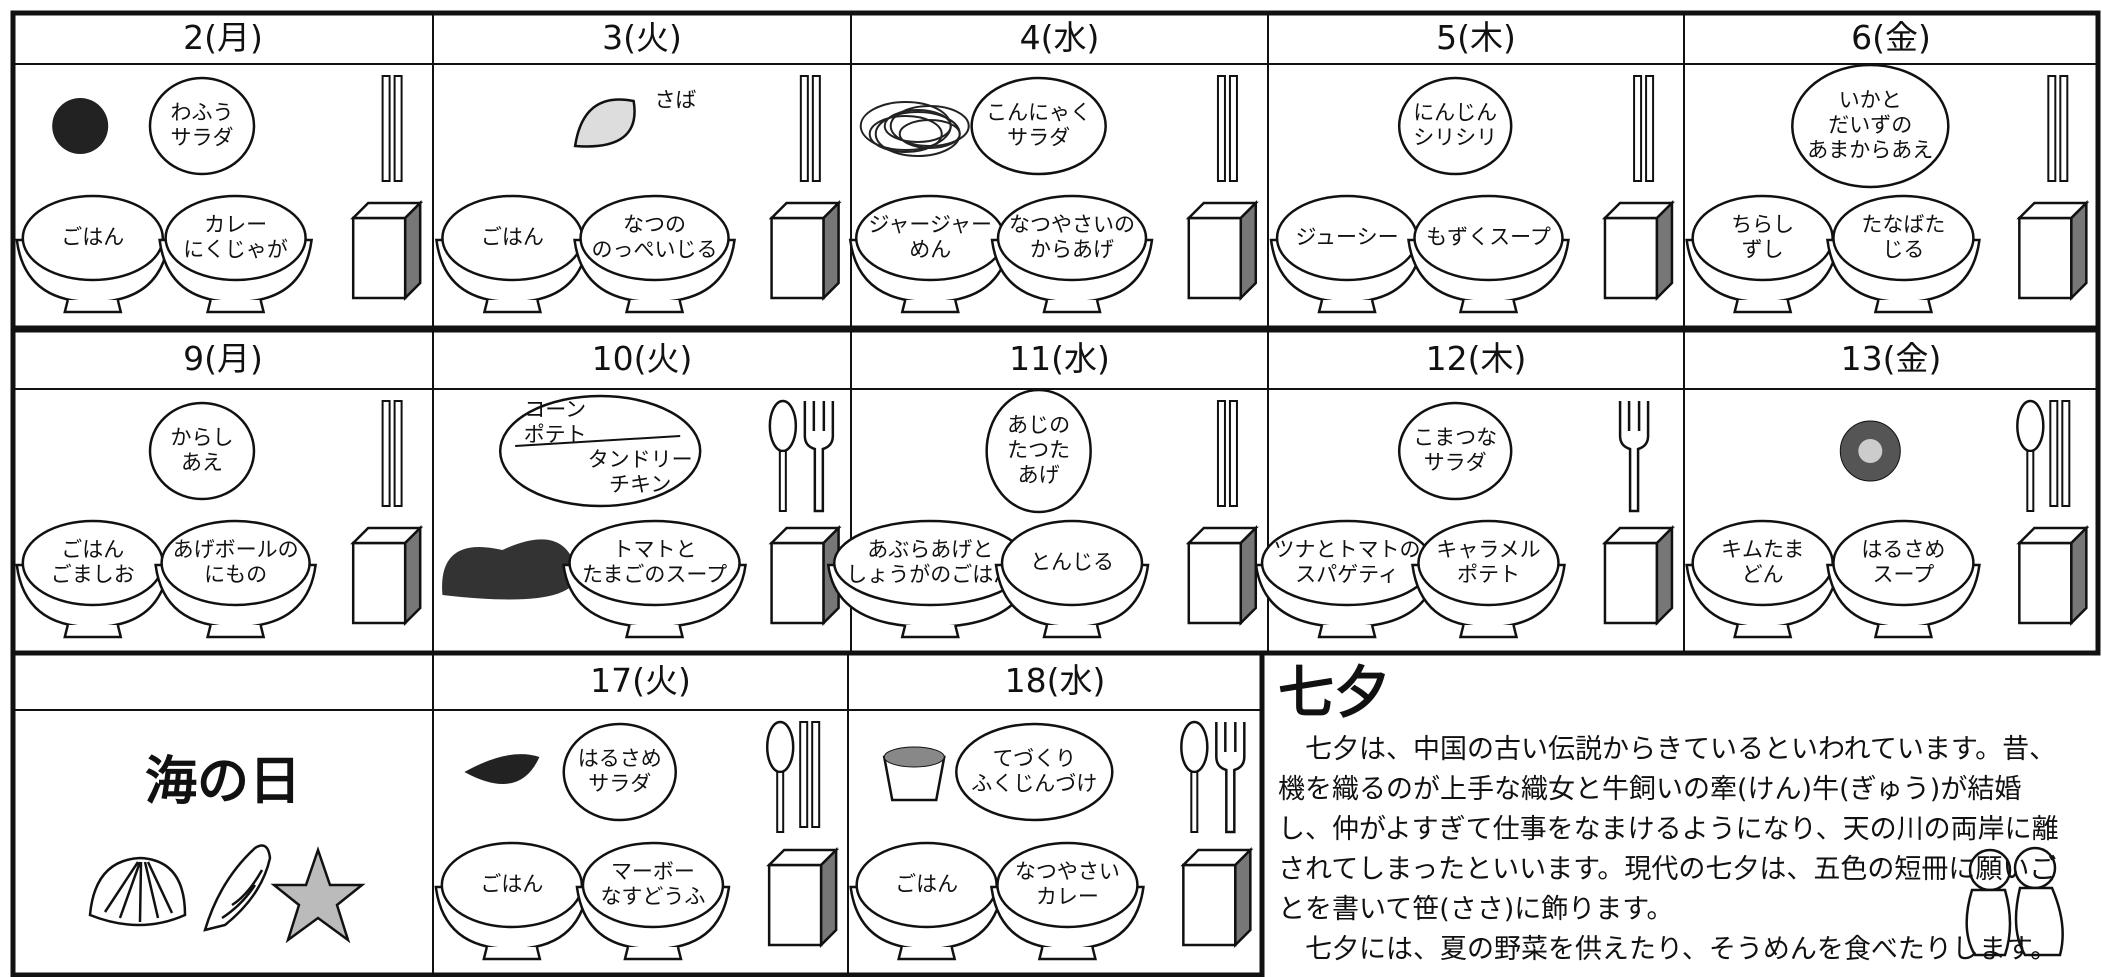 The image size is (2102, 977). What do you see at coordinates (1476, 37) in the screenshot?
I see `day-header: 5(木)` at bounding box center [1476, 37].